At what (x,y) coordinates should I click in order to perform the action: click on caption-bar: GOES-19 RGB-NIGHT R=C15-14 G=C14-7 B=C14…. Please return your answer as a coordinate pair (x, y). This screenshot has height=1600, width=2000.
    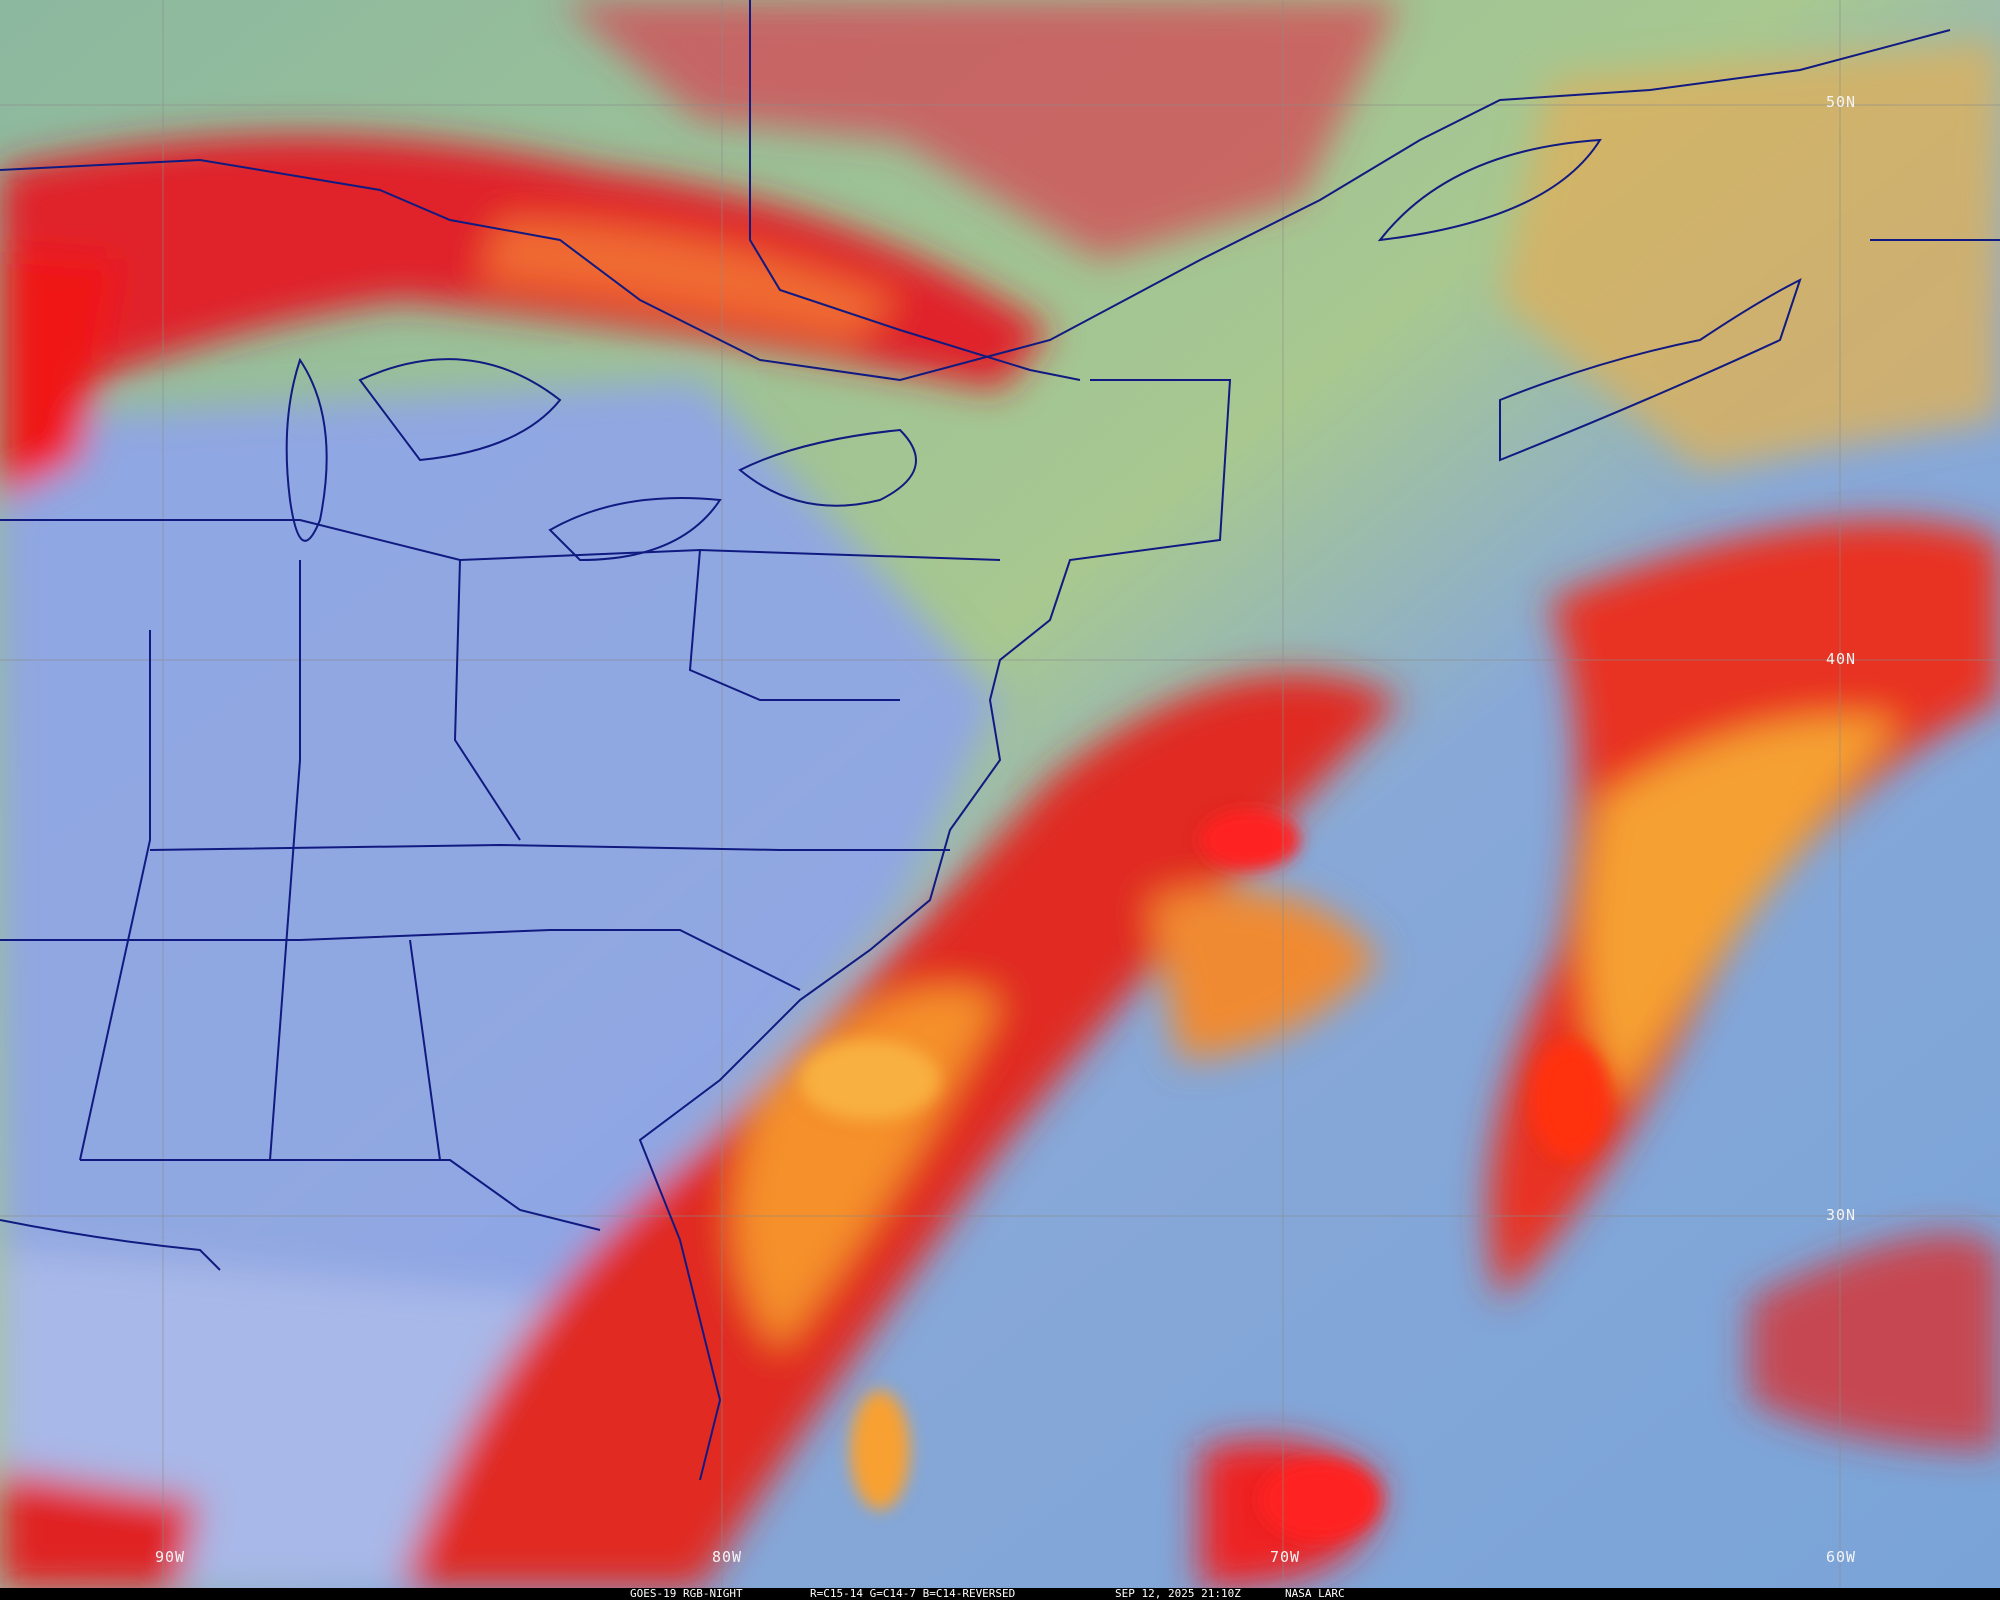
    Looking at the image, I should click on (1000, 1594).